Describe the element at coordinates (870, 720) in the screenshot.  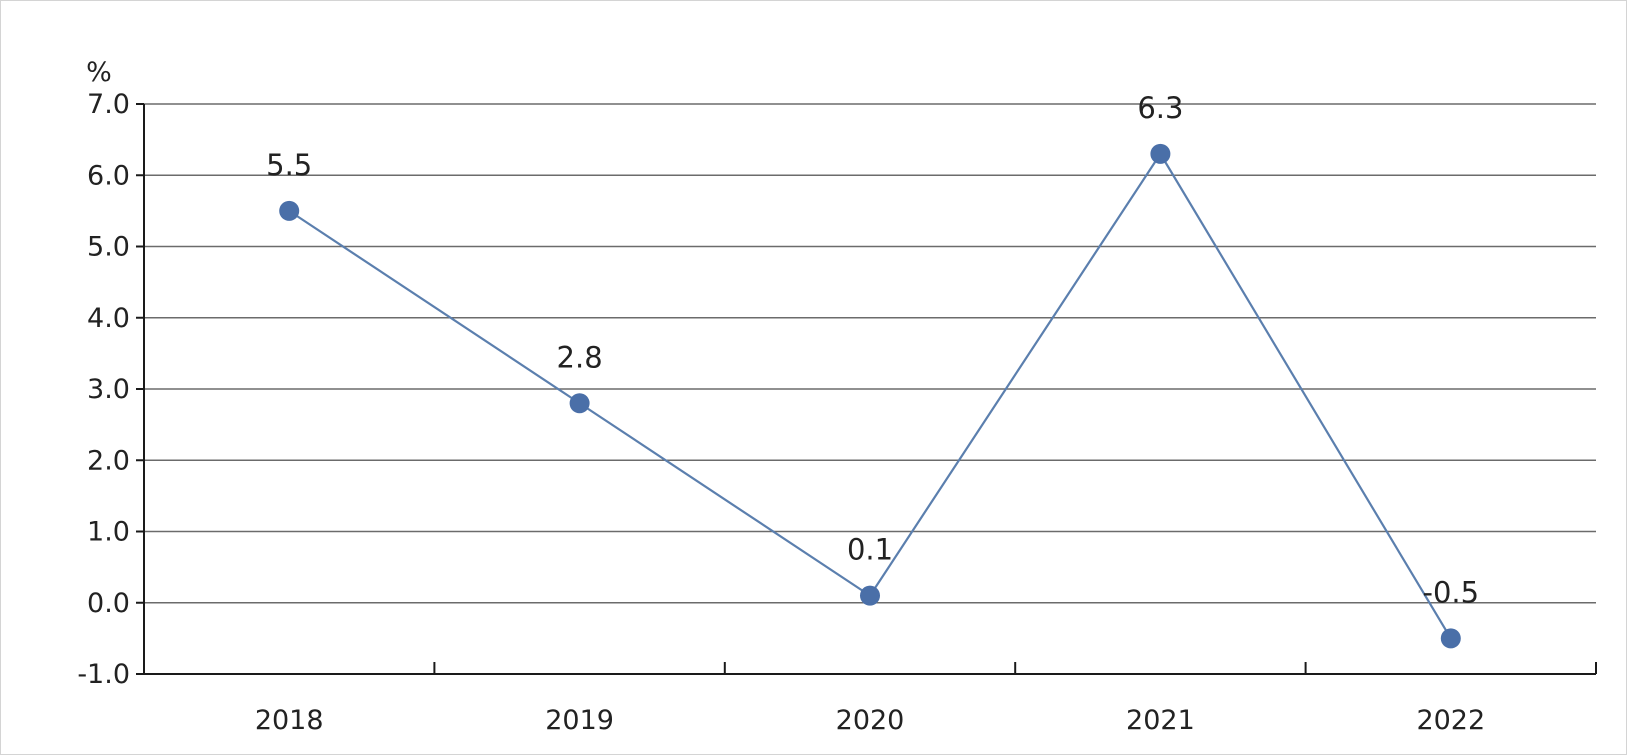
I see `x-tick-label: 2020` at that location.